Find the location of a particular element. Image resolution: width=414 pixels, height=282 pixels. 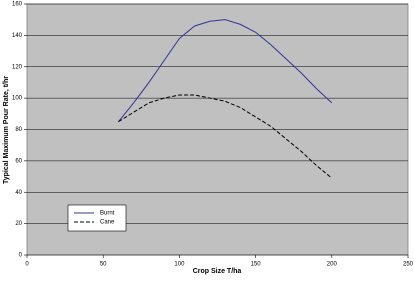

y-tick-label: 100 is located at coordinates (17, 99).